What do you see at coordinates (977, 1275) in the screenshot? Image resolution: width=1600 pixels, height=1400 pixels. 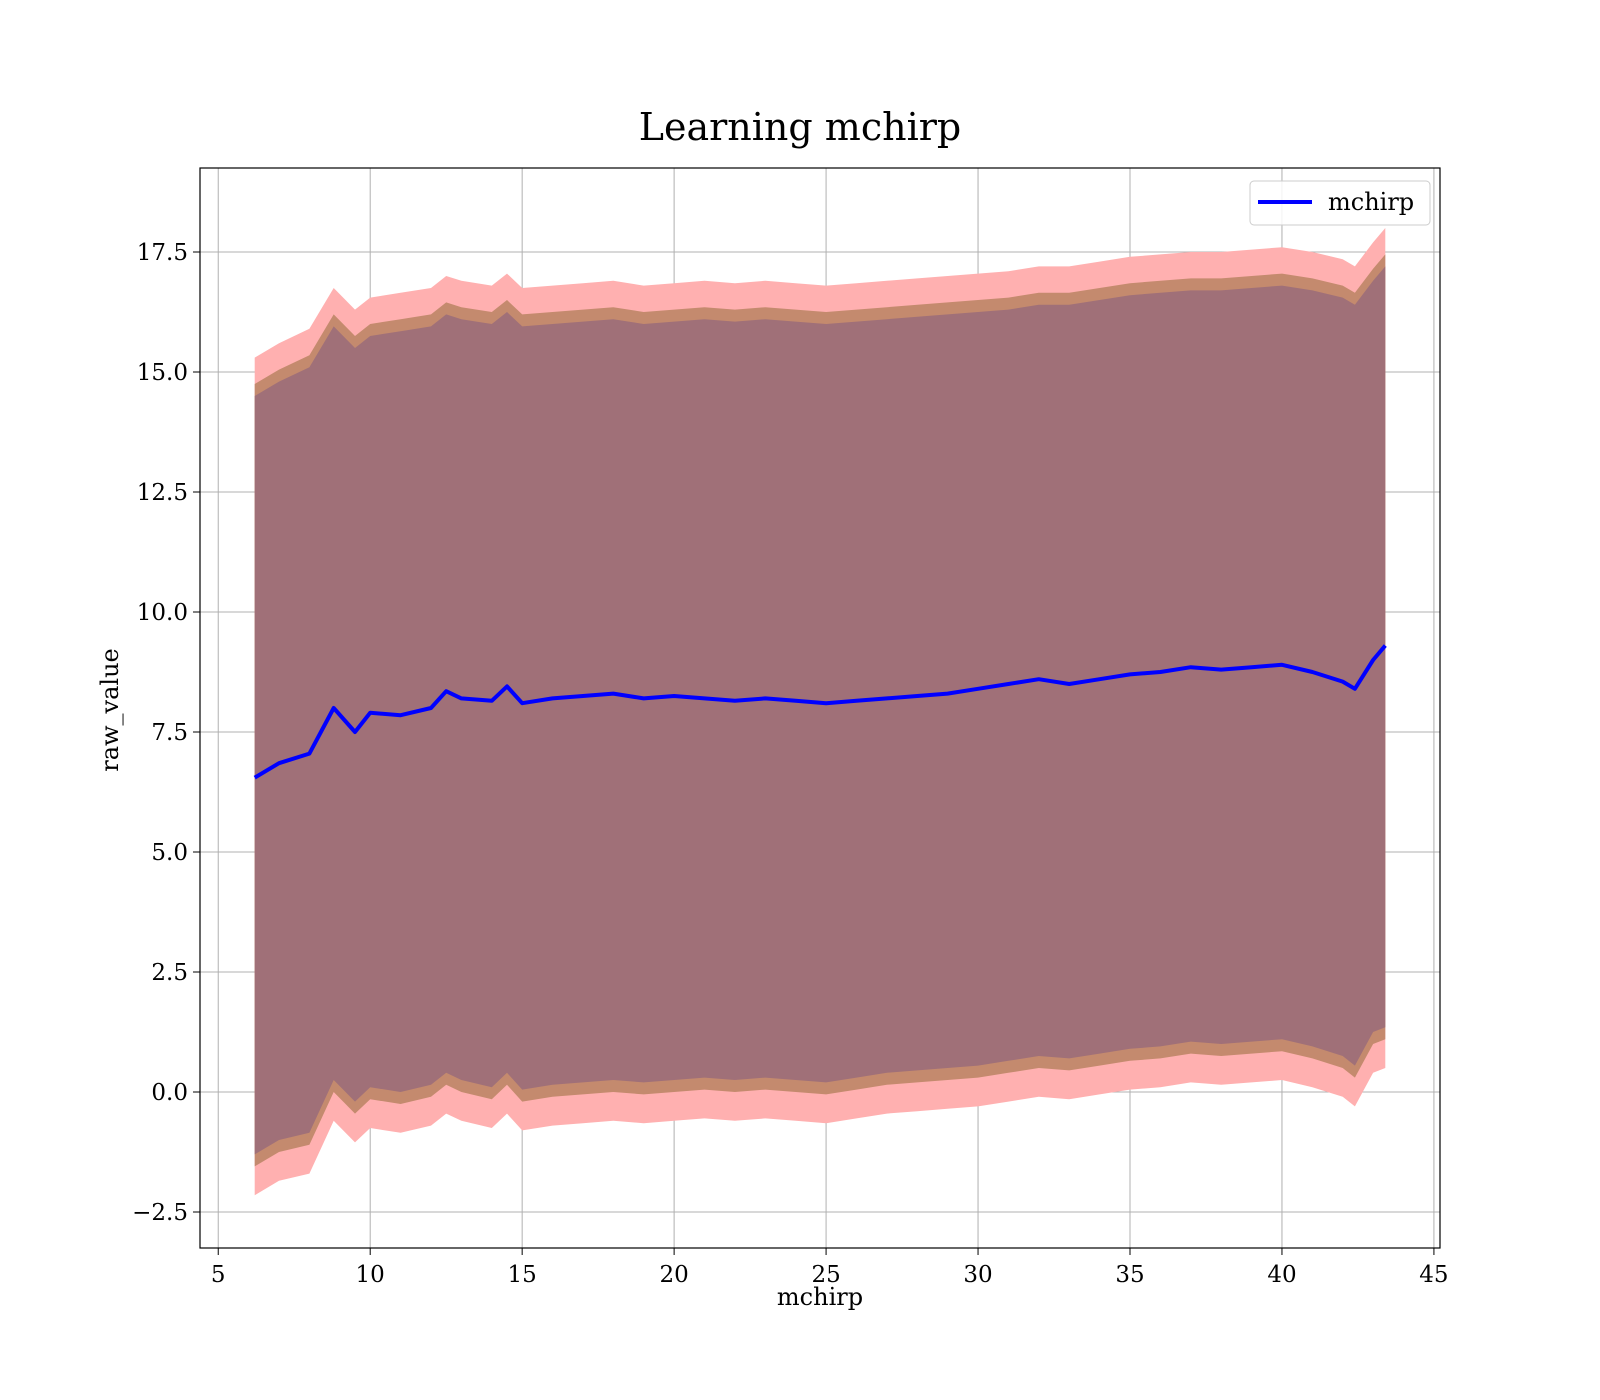 I see `x-tick-label-5: 30` at bounding box center [977, 1275].